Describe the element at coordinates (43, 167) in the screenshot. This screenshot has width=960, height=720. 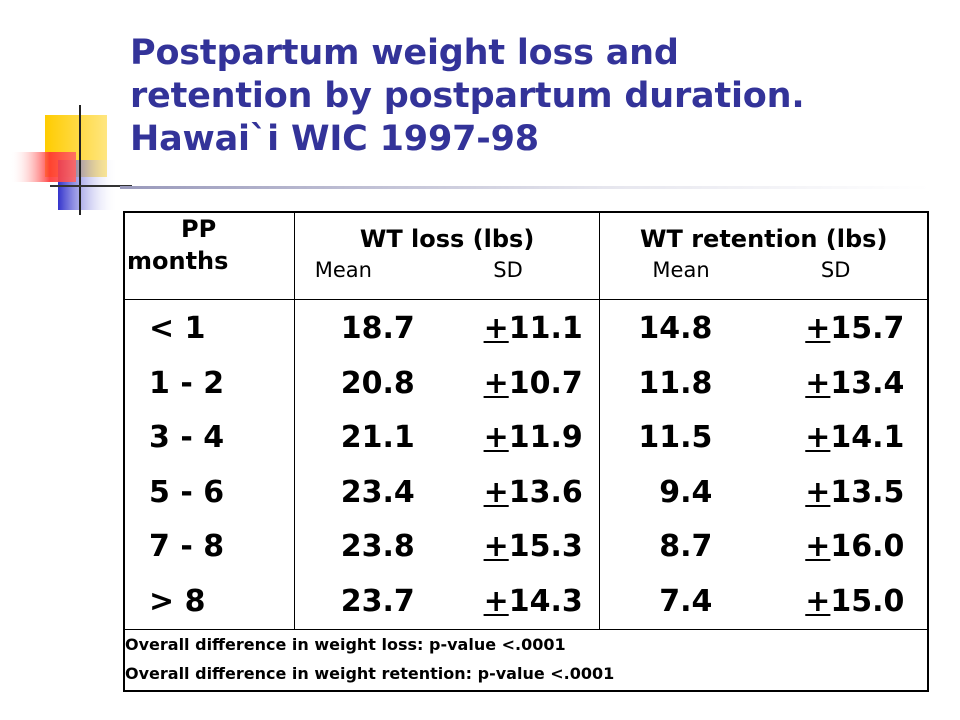
I see `deco-red-bar` at that location.